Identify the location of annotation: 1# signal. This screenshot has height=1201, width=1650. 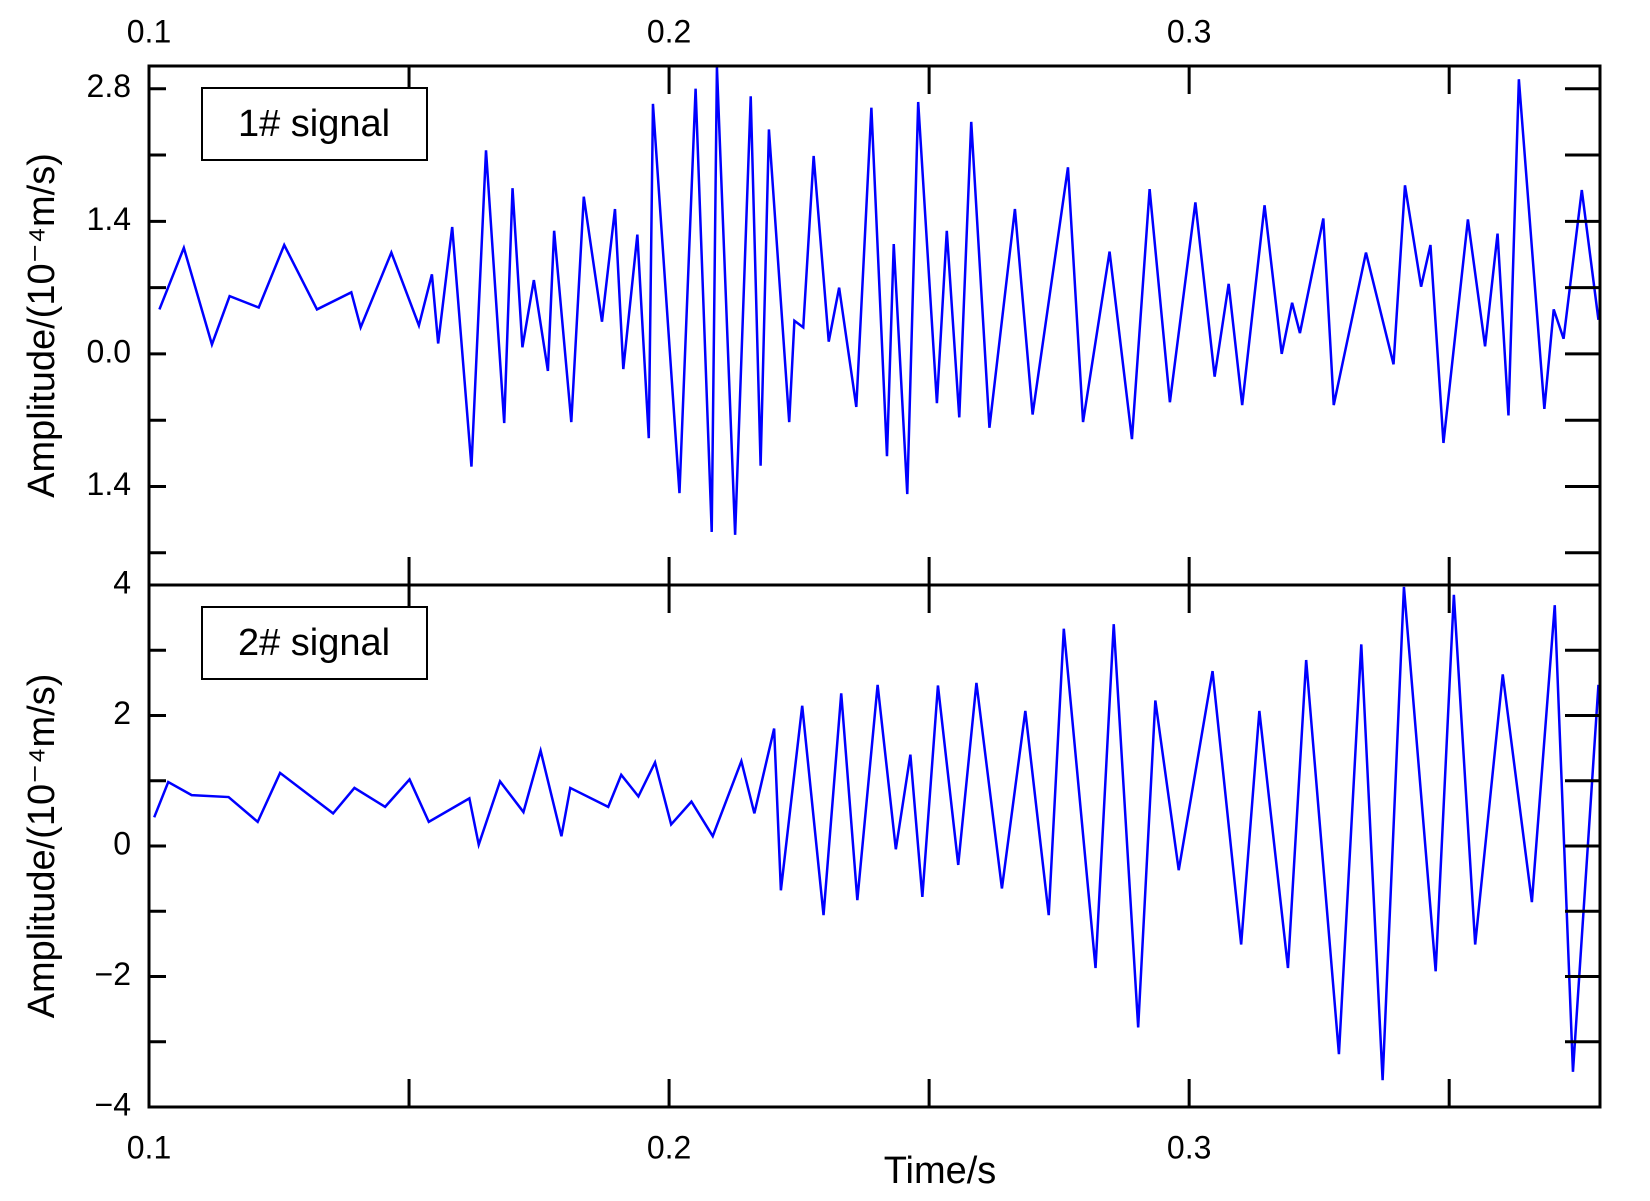
(314, 124).